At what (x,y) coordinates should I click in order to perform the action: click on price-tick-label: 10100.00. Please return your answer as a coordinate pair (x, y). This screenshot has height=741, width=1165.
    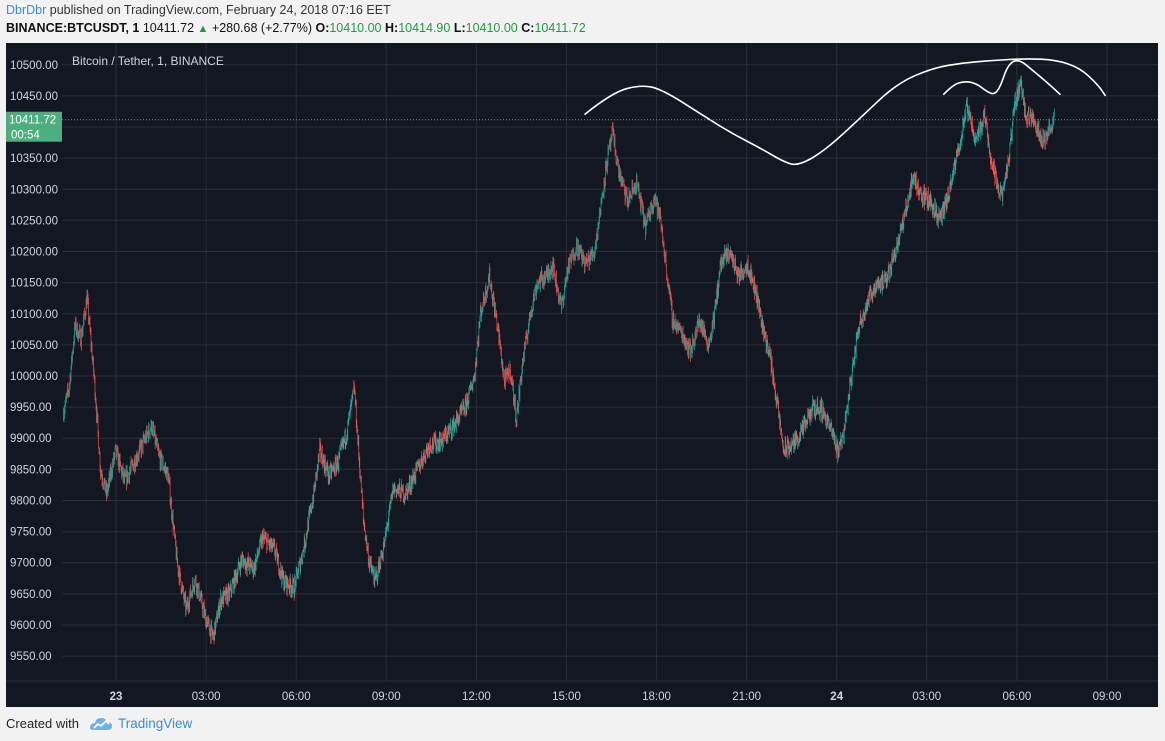
    Looking at the image, I should click on (34, 315).